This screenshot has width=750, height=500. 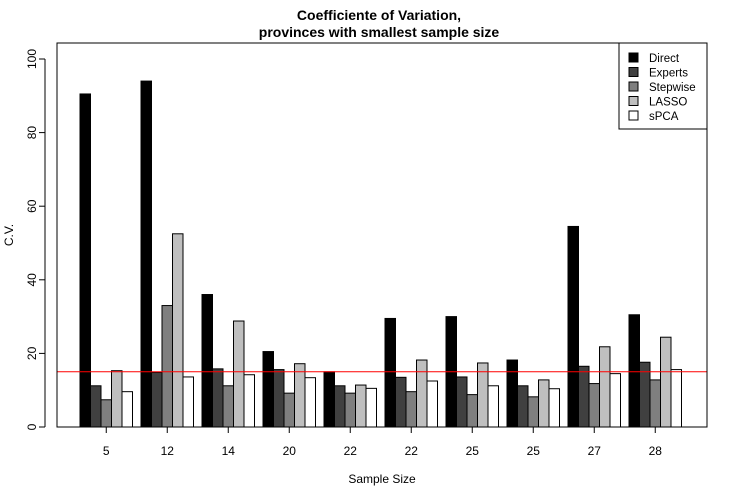 What do you see at coordinates (664, 117) in the screenshot?
I see `legend-label-spca: sPCA` at bounding box center [664, 117].